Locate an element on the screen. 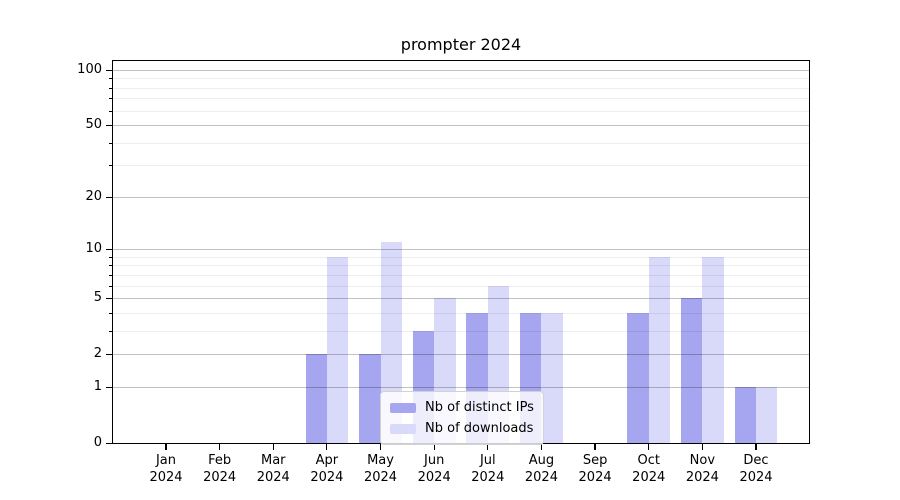  chart-title: prompter 2024 is located at coordinates (461, 44).